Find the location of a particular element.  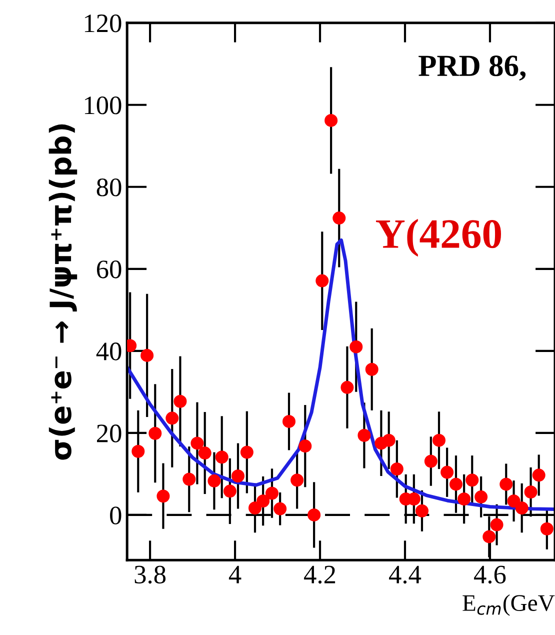

x-tick-label: 4.6 is located at coordinates (490, 575).